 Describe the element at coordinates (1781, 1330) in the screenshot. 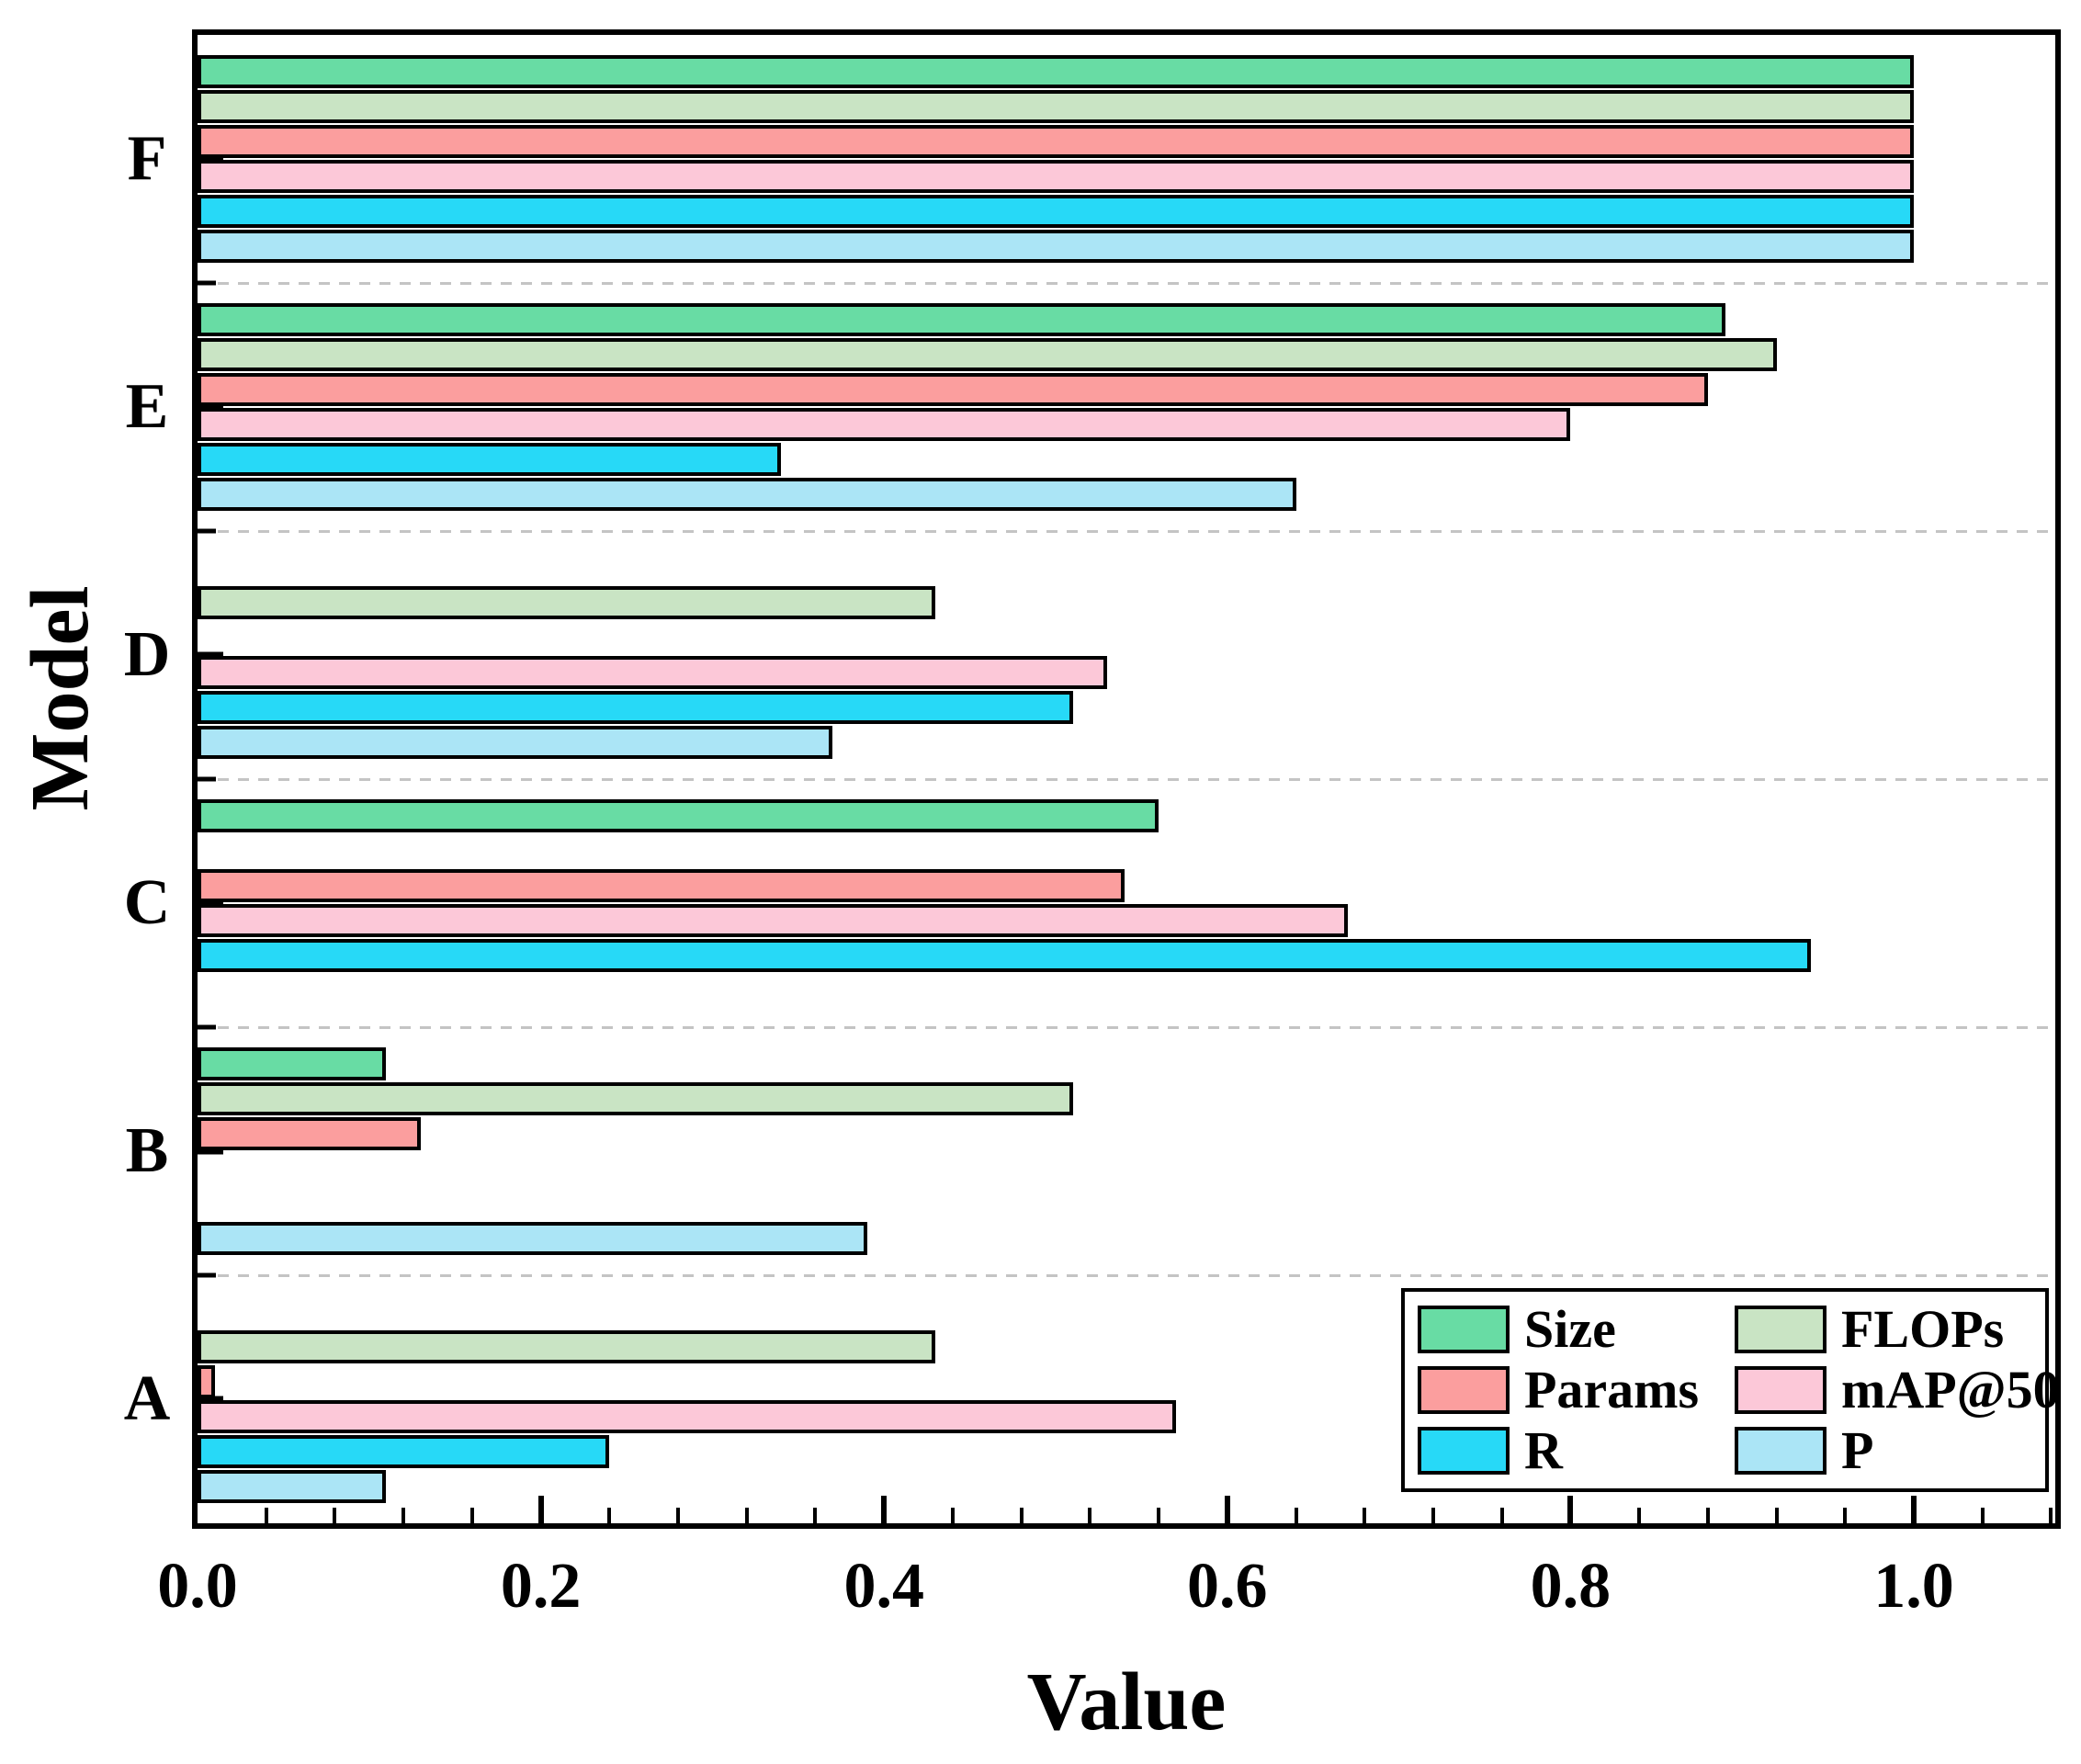

I see `legend-swatch-FLOPs` at that location.